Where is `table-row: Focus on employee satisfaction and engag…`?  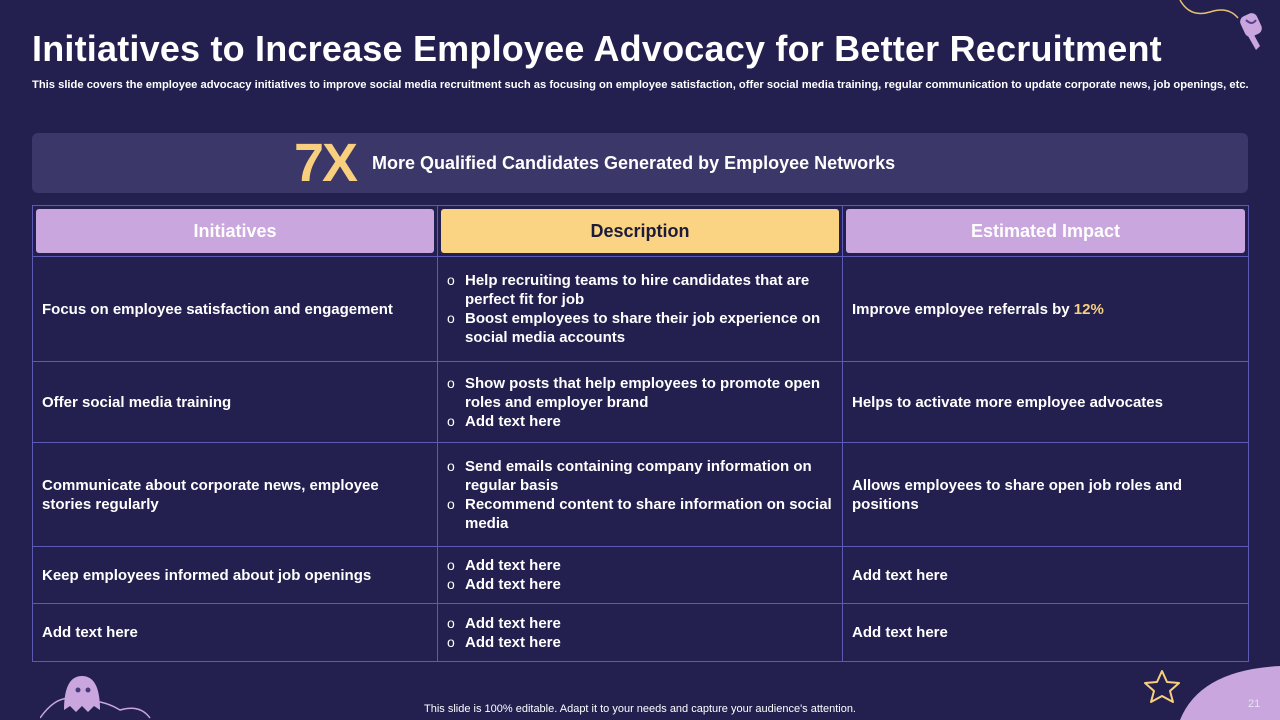
table-row: Focus on employee satisfaction and engag… is located at coordinates (640, 309).